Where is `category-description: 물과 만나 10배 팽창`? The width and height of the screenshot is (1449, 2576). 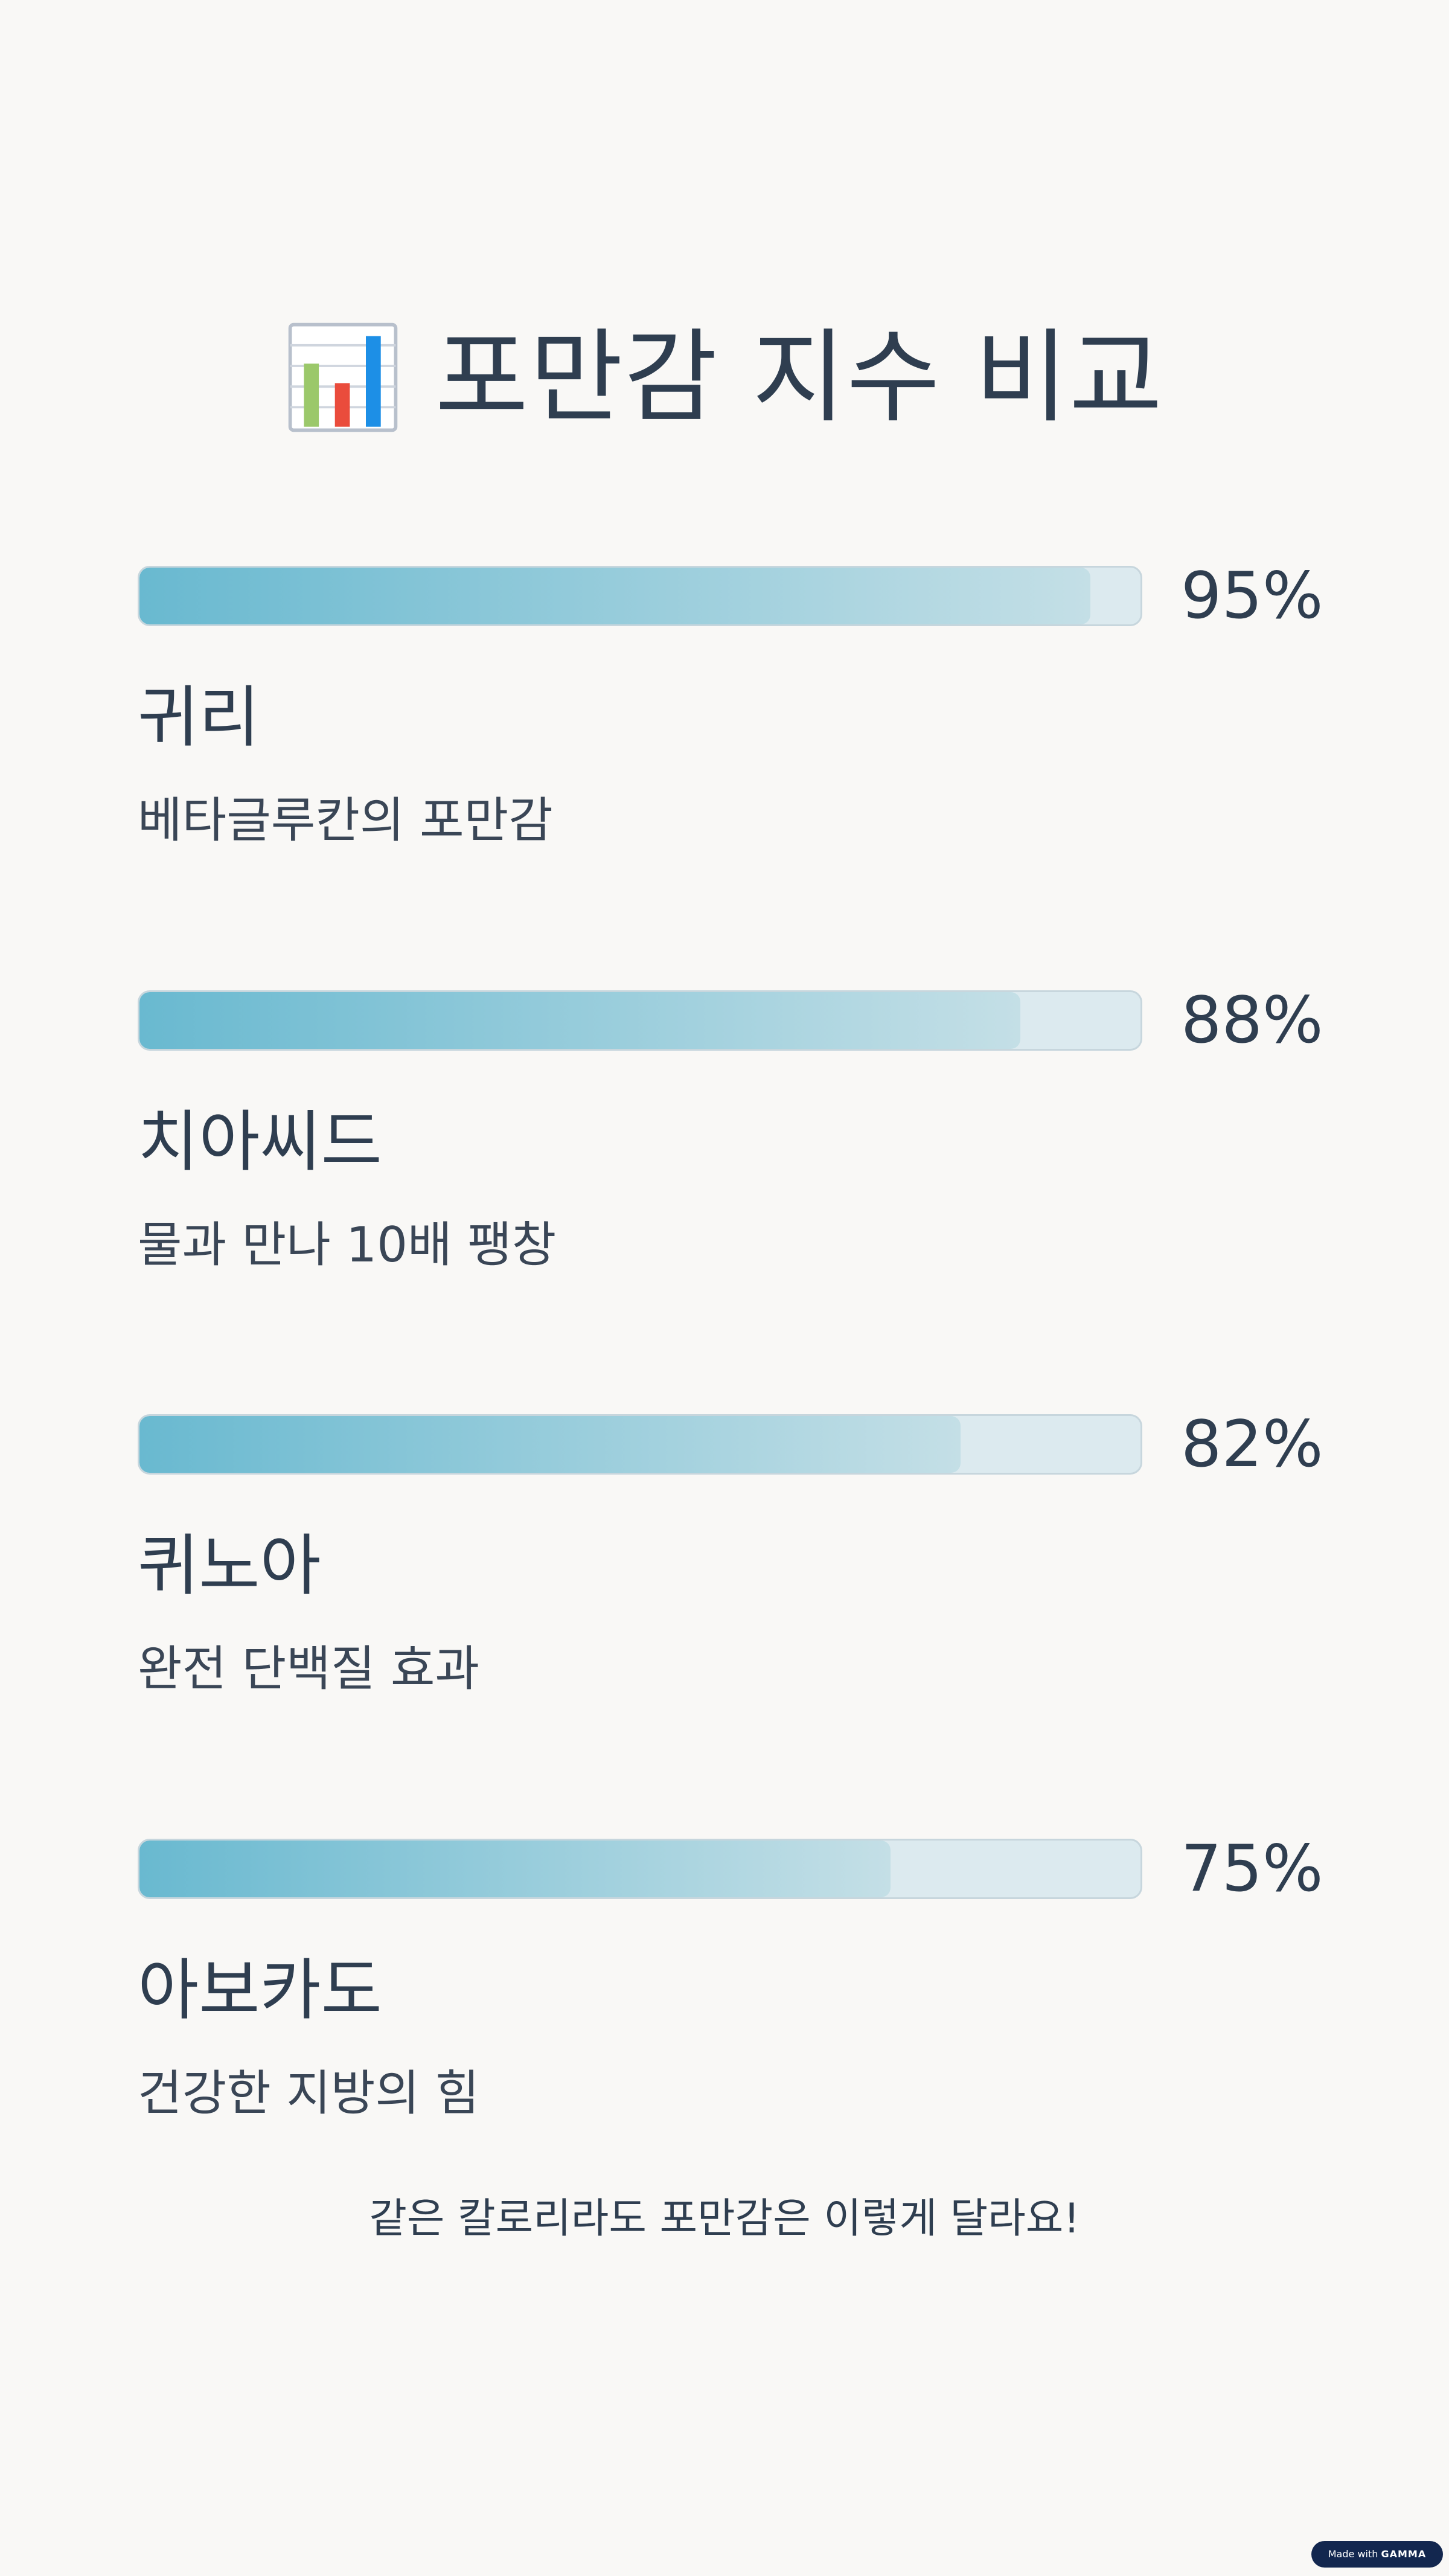 category-description: 물과 만나 10배 팽창 is located at coordinates (348, 1245).